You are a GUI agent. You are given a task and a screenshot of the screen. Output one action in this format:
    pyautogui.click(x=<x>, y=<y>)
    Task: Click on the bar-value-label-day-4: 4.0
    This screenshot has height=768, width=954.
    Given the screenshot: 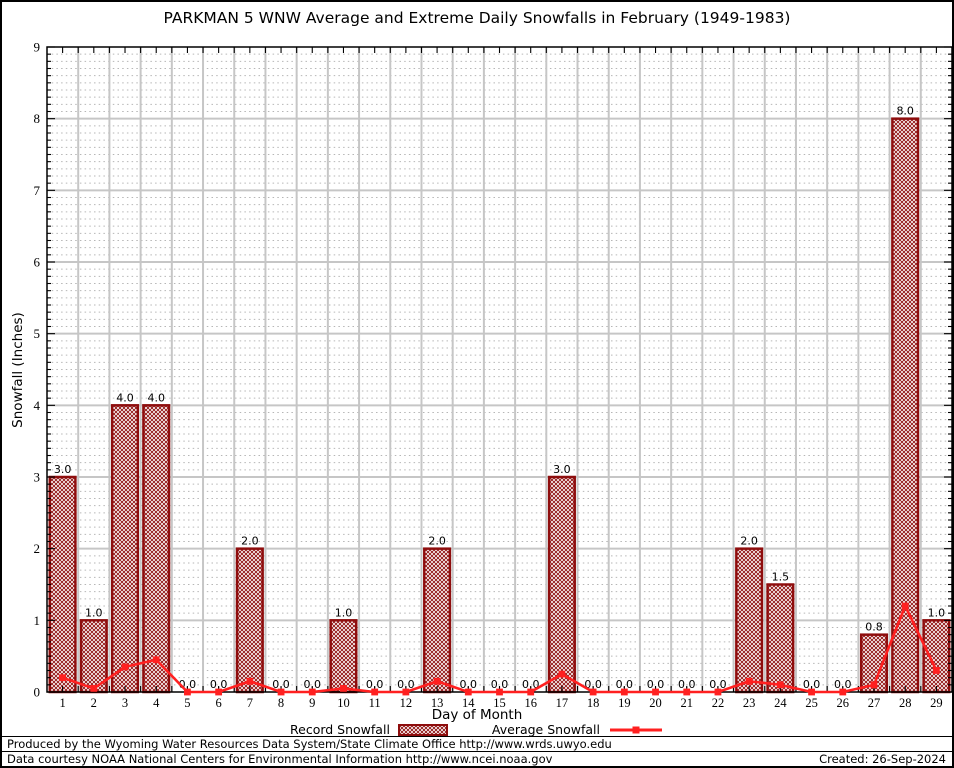 What is the action you would take?
    pyautogui.click(x=156, y=397)
    